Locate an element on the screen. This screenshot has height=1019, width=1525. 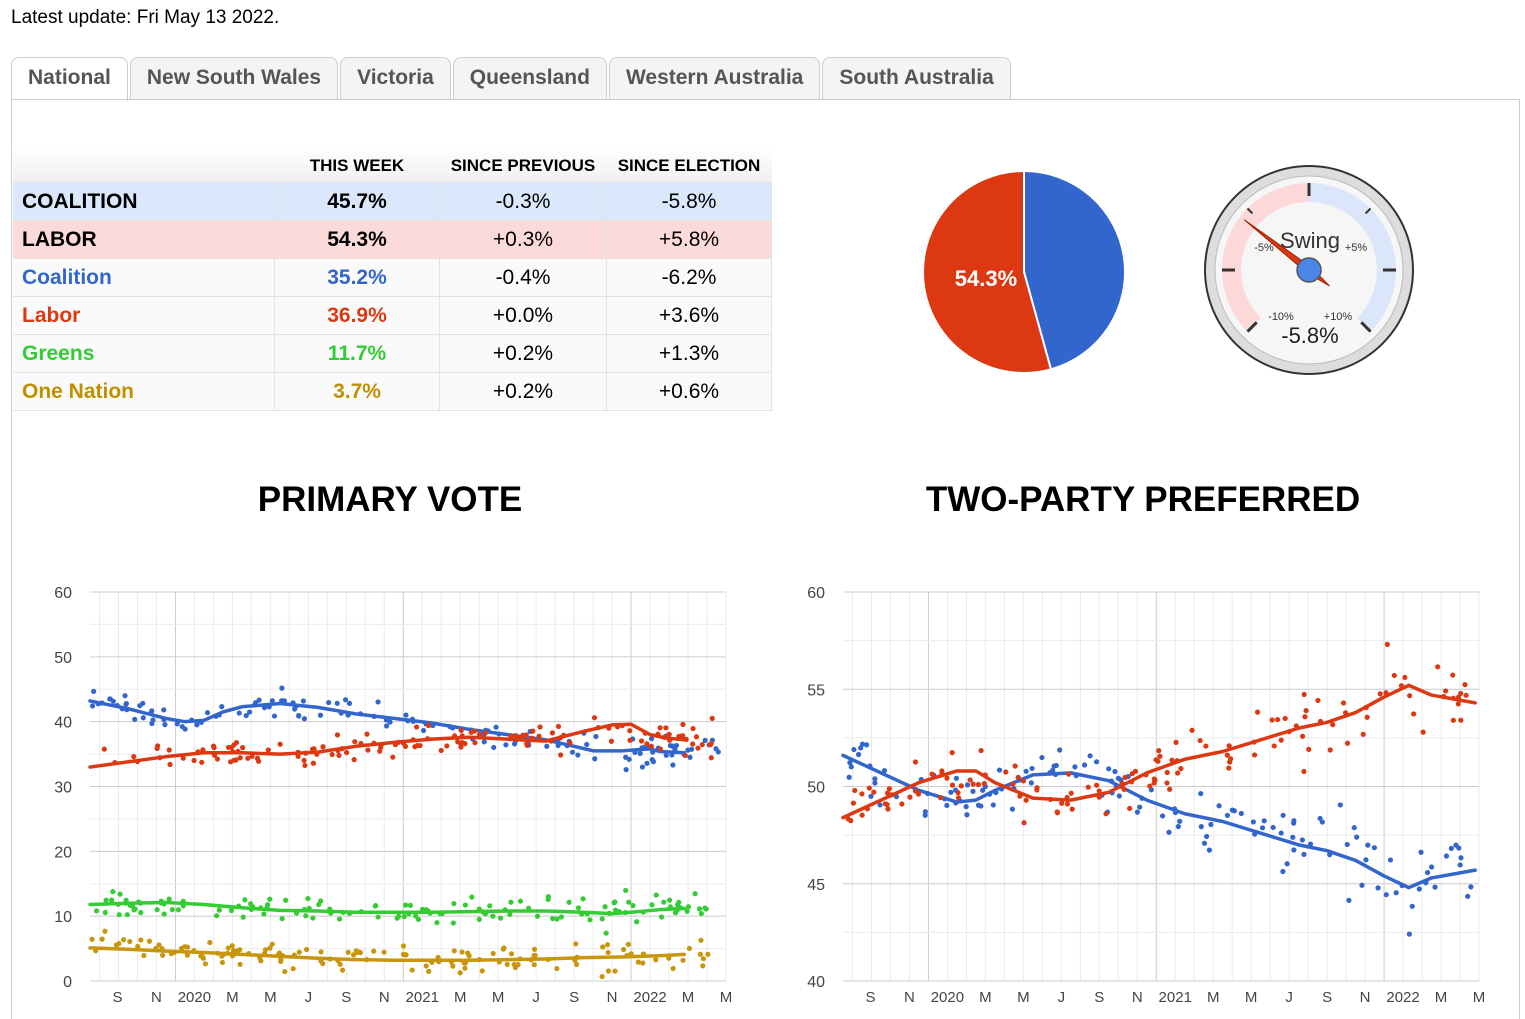
x-tick-label: J is located at coordinates (309, 997).